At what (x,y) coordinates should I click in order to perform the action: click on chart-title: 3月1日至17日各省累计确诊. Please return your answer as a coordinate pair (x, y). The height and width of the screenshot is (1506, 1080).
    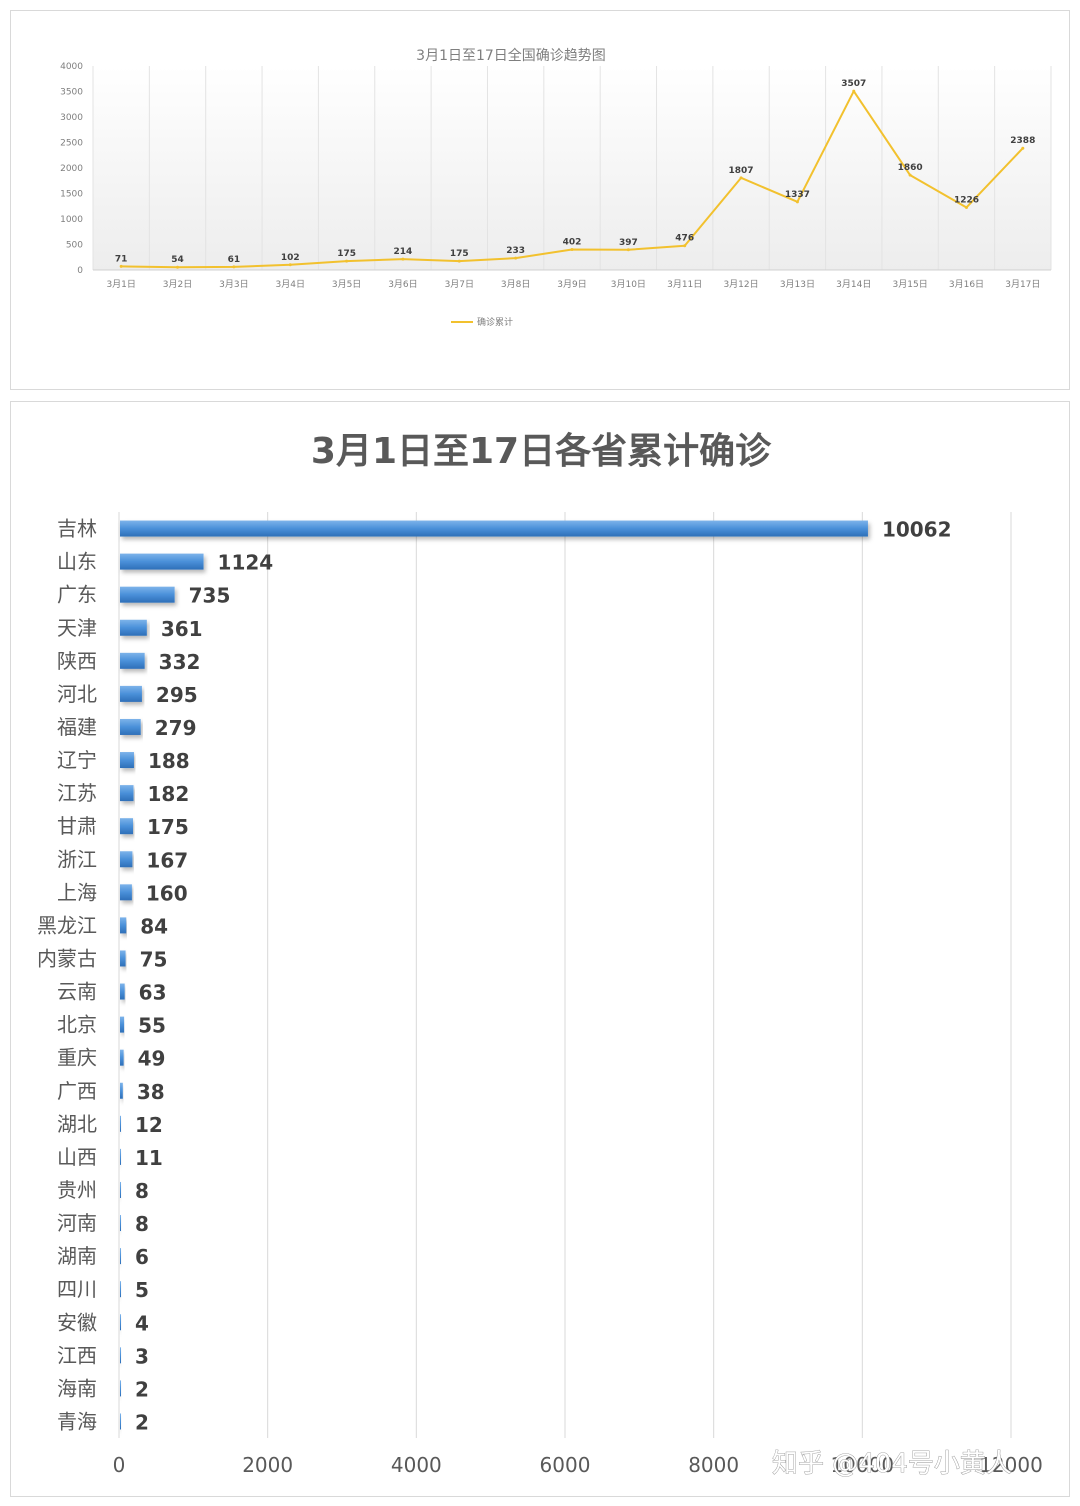
    Looking at the image, I should click on (541, 451).